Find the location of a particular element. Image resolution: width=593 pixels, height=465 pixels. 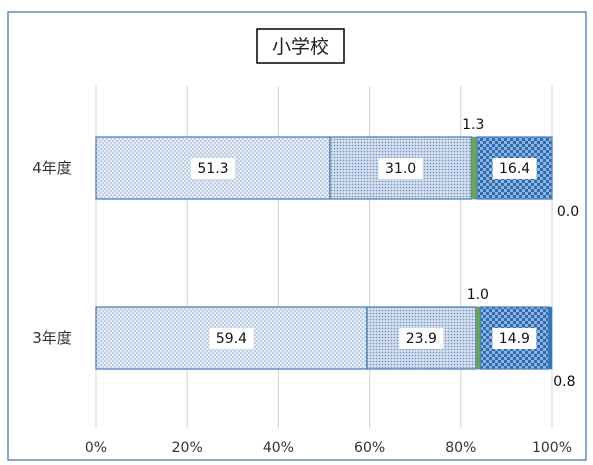

x-axis-ticks: 0% 20% 40% 60% 80% 100% is located at coordinates (328, 448).